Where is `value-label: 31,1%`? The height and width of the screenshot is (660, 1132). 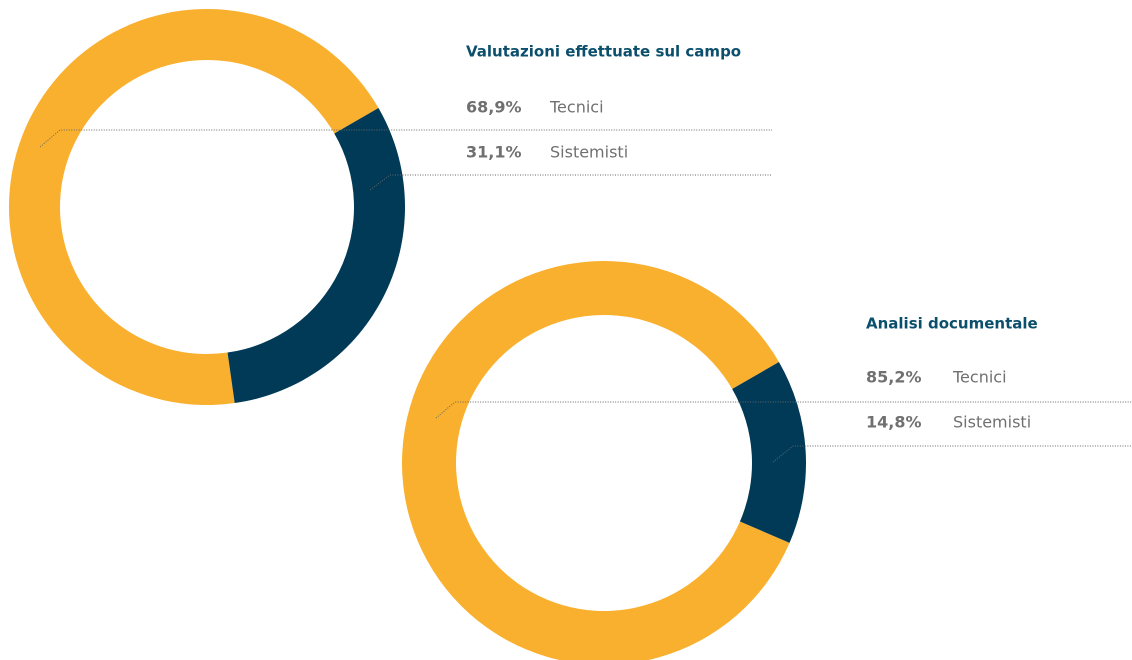
value-label: 31,1% is located at coordinates (494, 152).